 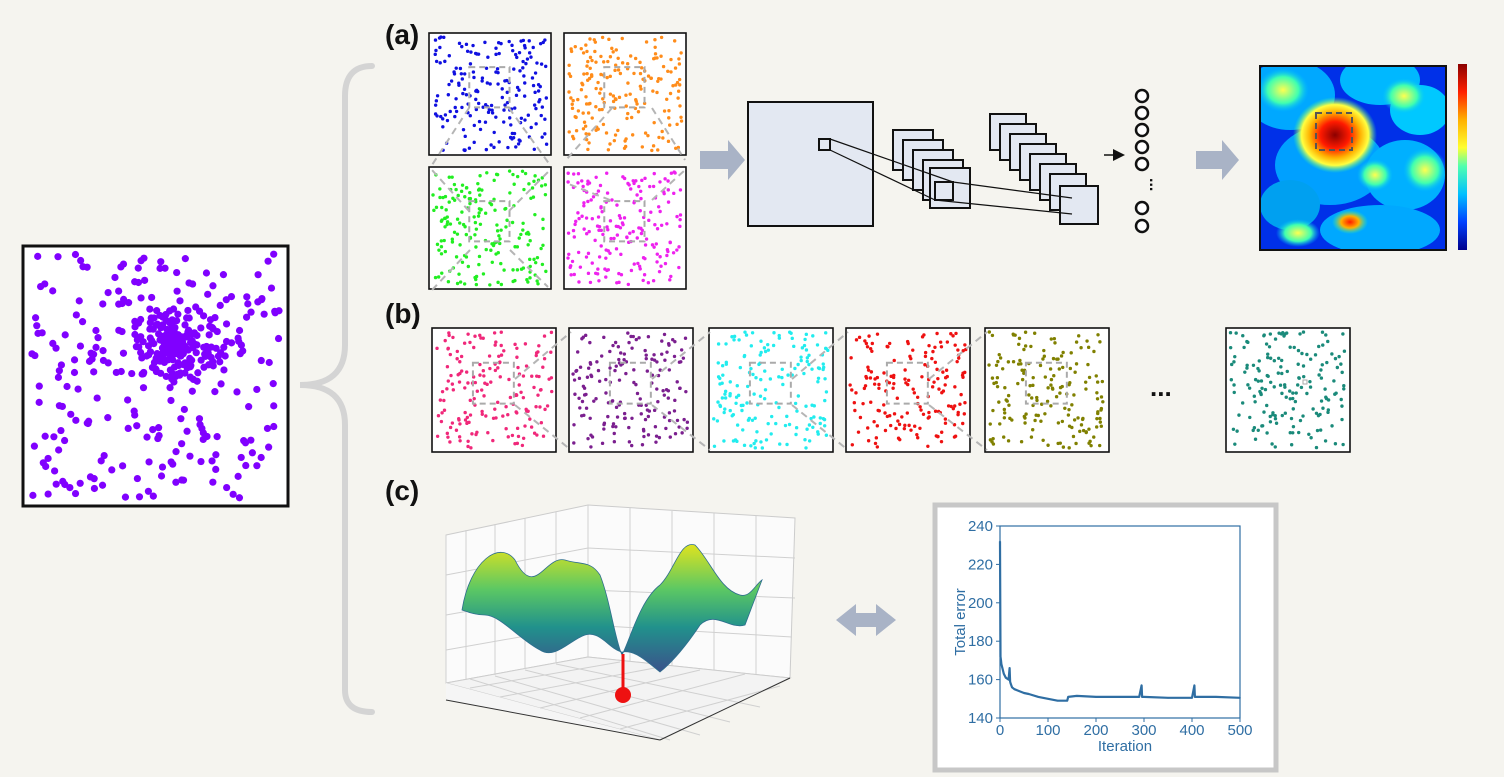 What do you see at coordinates (630, 383) in the screenshot?
I see `zoom-box` at bounding box center [630, 383].